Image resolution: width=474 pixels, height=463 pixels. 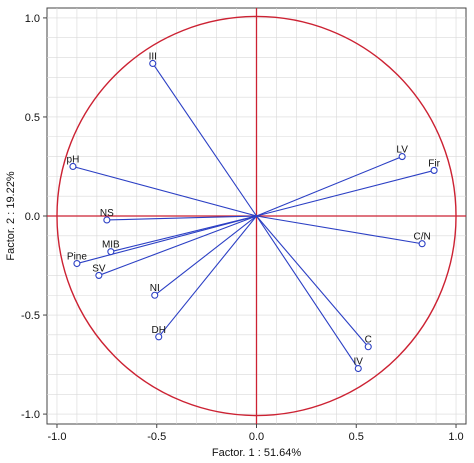 What do you see at coordinates (256, 453) in the screenshot?
I see `x-axis-title: Factor. 1 : 51.64%` at bounding box center [256, 453].